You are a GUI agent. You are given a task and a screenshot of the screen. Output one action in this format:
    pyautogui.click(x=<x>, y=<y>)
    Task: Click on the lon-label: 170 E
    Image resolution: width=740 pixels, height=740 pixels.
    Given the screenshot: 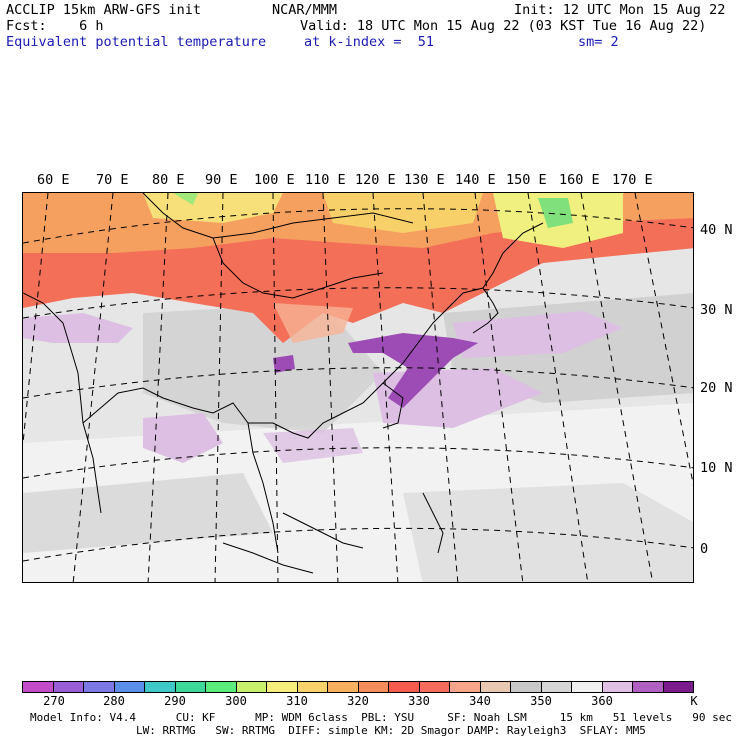 What is the action you would take?
    pyautogui.click(x=632, y=180)
    